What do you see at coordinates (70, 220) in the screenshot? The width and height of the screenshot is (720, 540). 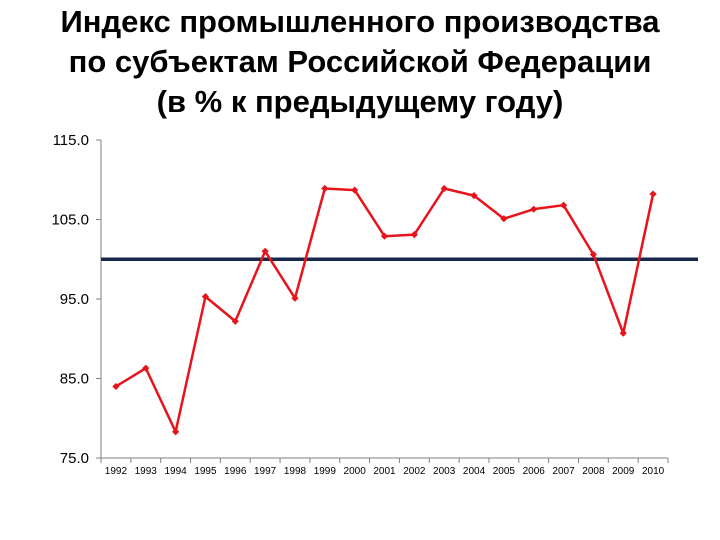 I see `y-tick-label: 105.0` at bounding box center [70, 220].